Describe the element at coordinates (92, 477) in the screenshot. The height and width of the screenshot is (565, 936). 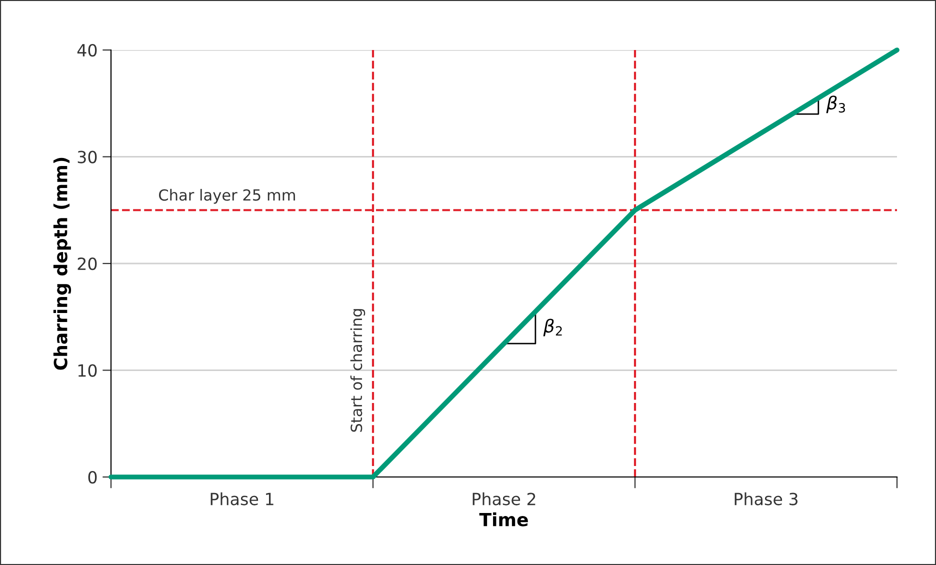
I see `y-tick-label: 0` at that location.